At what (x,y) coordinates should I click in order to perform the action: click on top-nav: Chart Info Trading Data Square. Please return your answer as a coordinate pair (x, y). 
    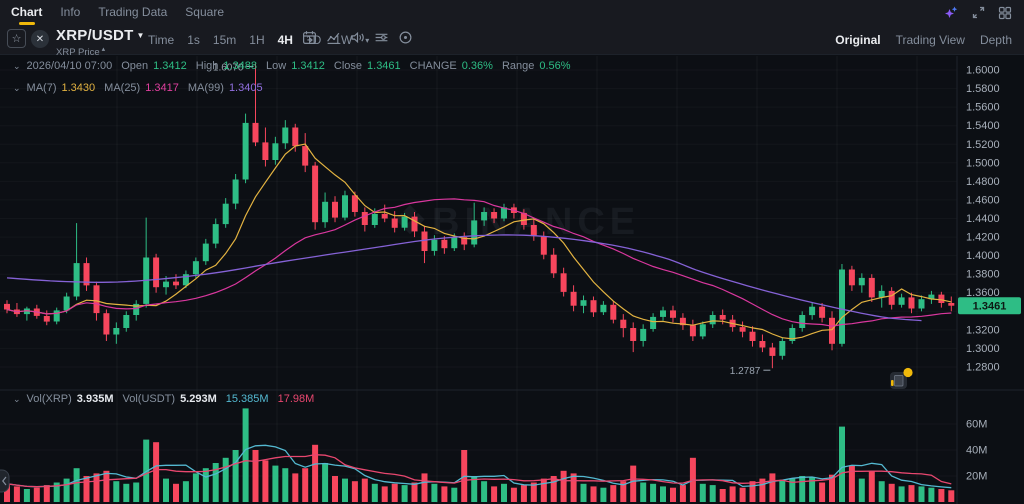
    Looking at the image, I should click on (512, 12).